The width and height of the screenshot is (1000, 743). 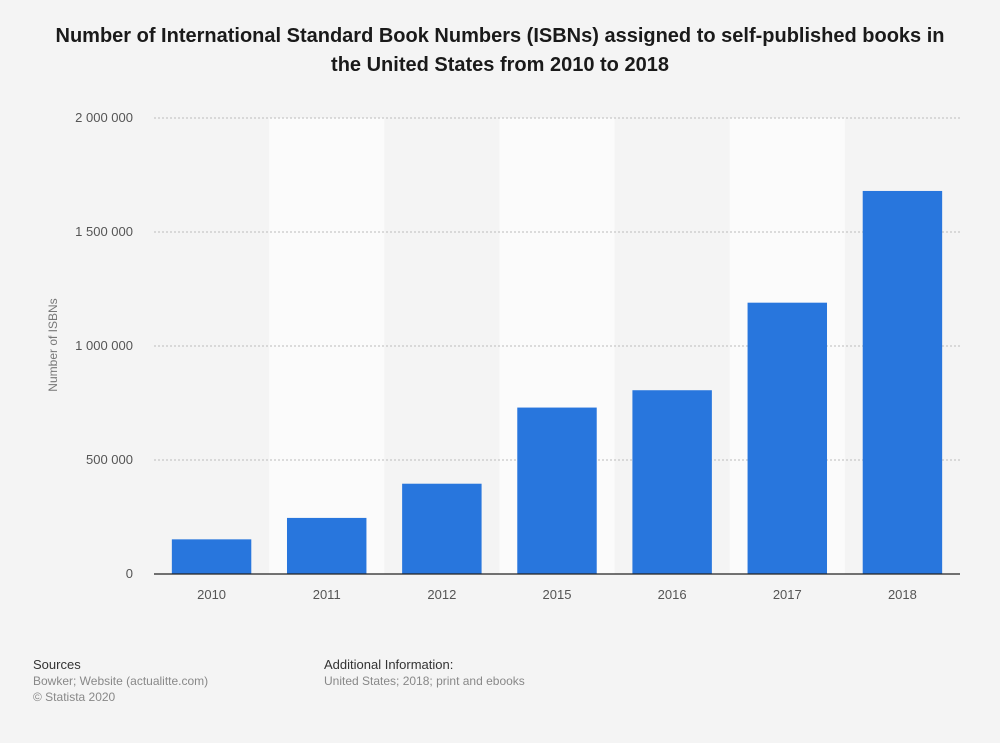 I want to click on bar-2017, so click(x=787, y=438).